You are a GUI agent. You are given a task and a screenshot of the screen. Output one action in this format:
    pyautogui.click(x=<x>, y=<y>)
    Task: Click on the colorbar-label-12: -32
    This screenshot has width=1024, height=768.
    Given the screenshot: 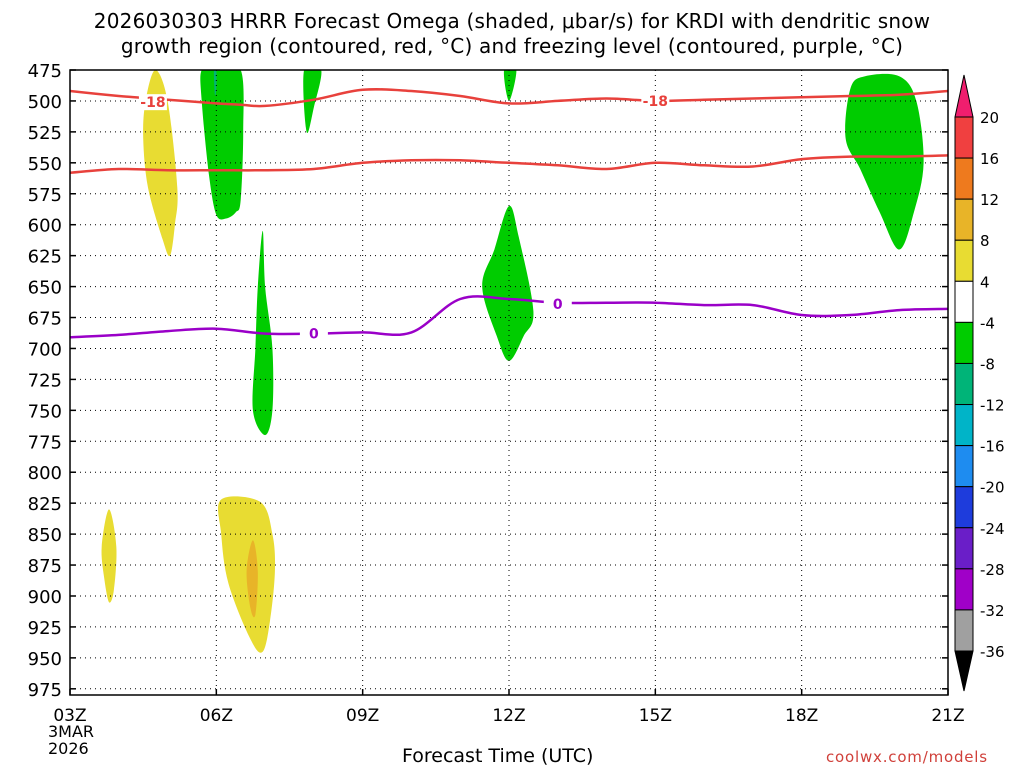 What is the action you would take?
    pyautogui.click(x=992, y=611)
    